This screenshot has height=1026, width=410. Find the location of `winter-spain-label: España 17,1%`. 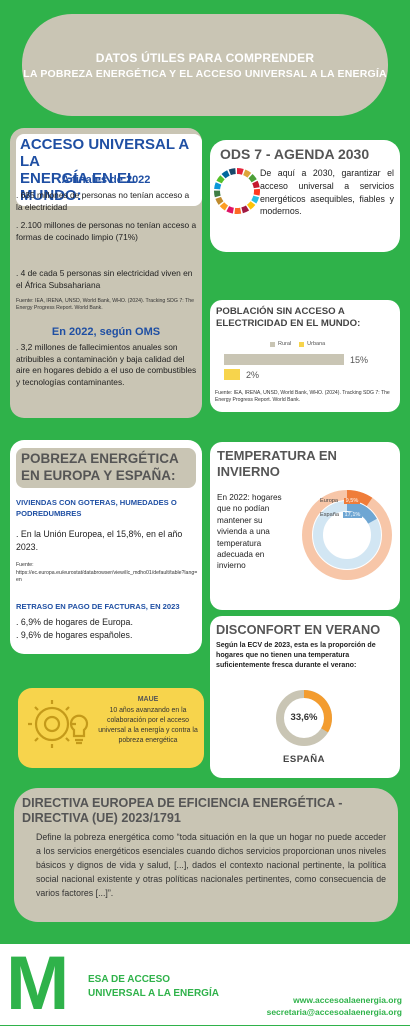

winter-spain-label: España 17,1% is located at coordinates (341, 515).